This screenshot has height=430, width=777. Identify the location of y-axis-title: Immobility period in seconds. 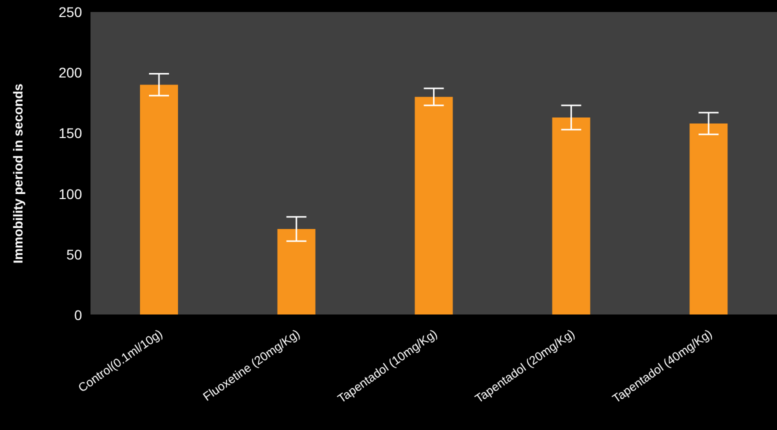
(18, 174).